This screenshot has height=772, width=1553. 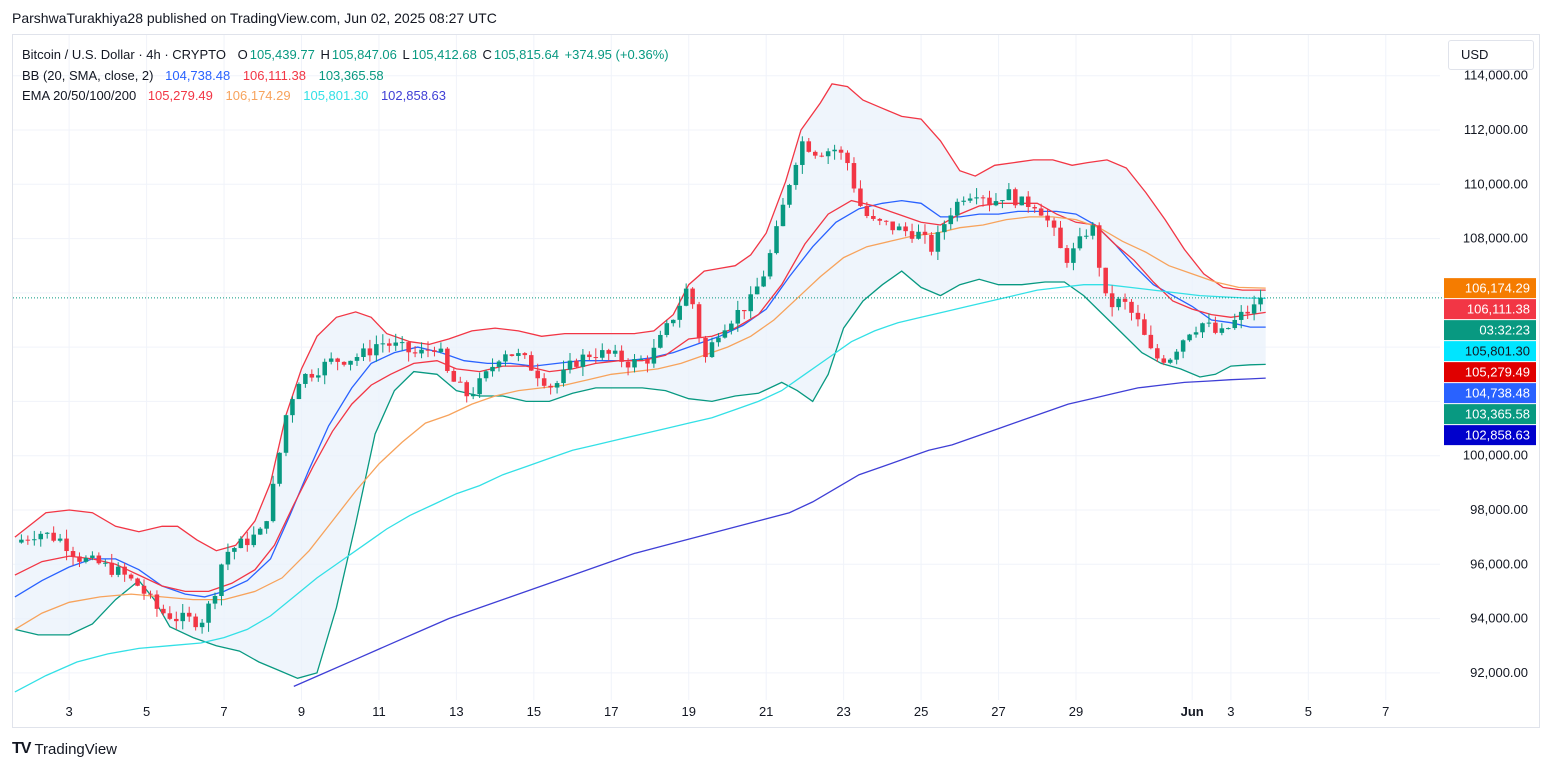 I want to click on price-tag-label: 106,174.29, so click(x=1497, y=288).